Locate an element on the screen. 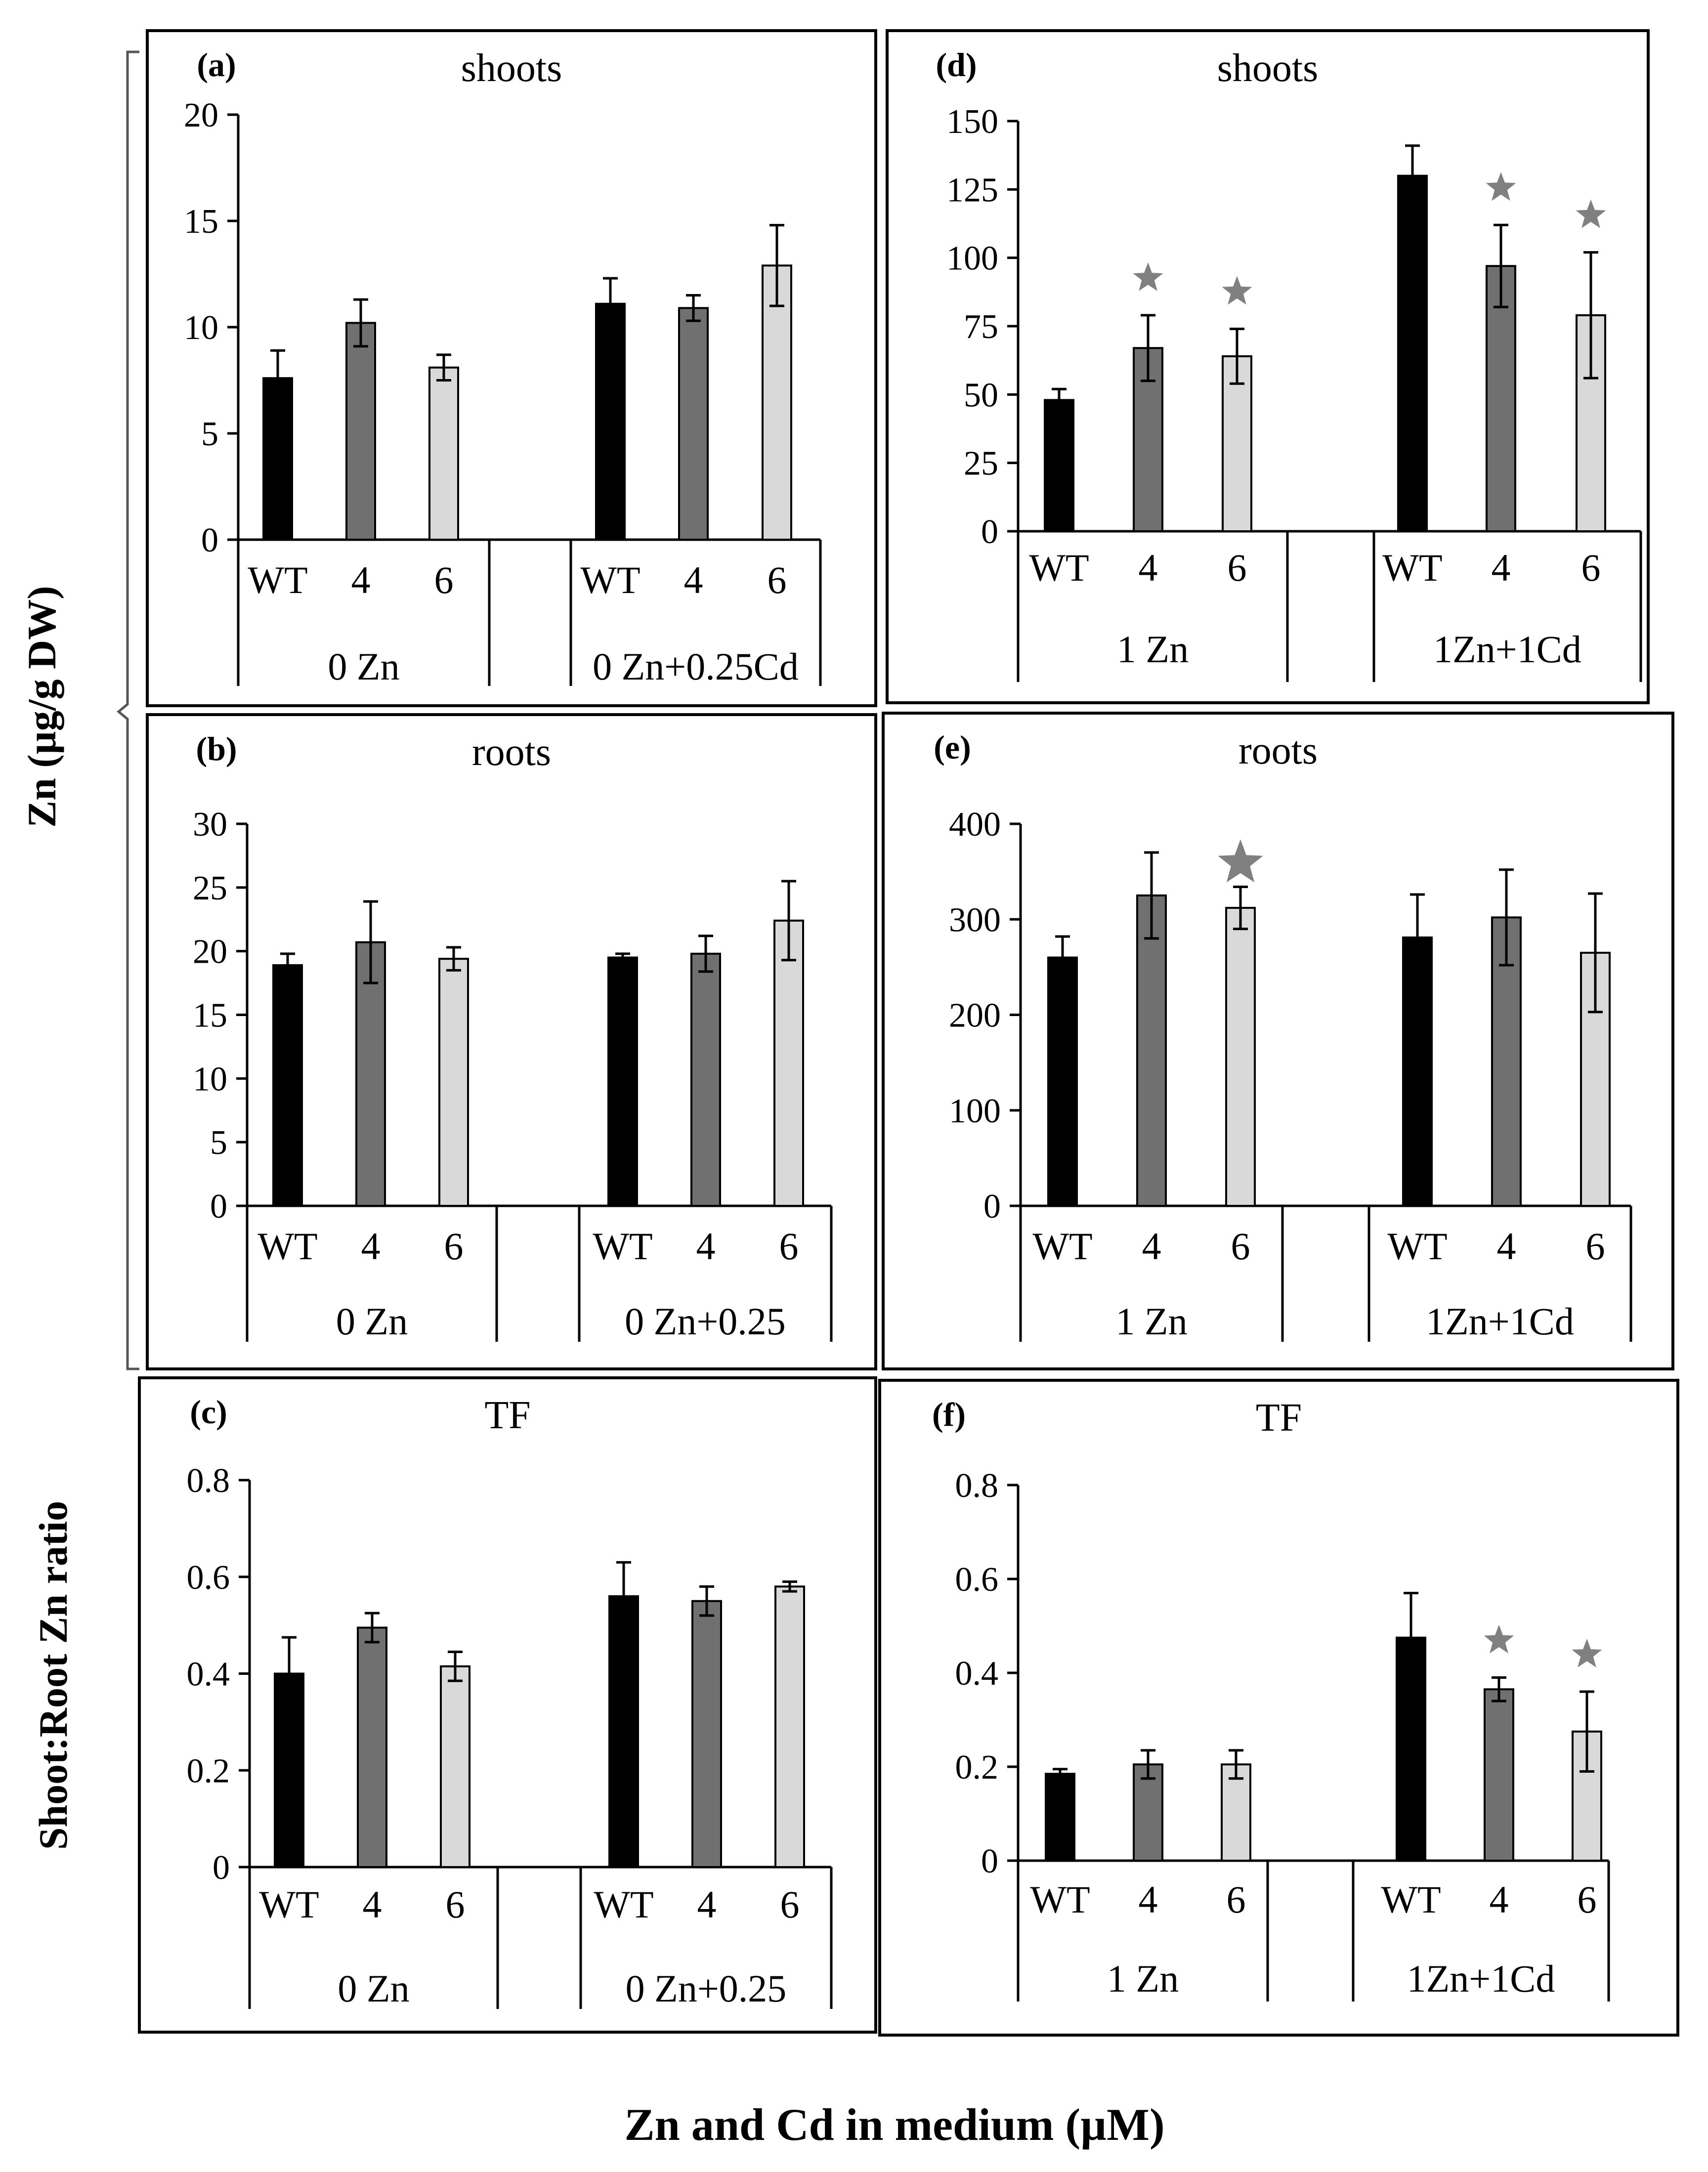 Image resolution: width=1708 pixels, height=2172 pixels. y-tick-label: 20 is located at coordinates (210, 952).